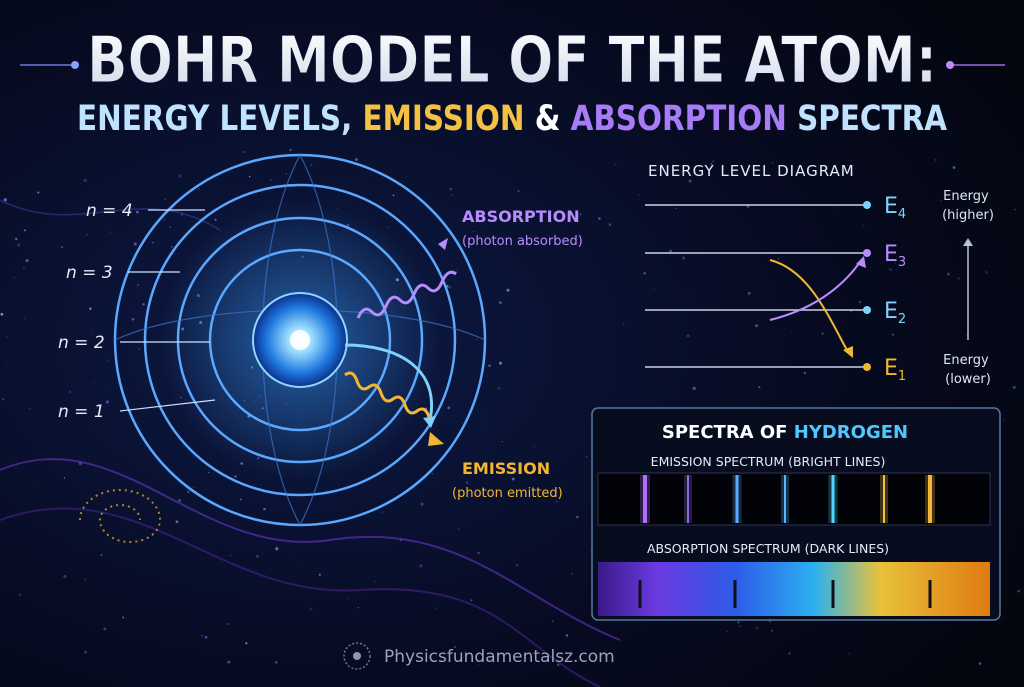 This screenshot has height=687, width=1024. I want to click on orbit-label: n = 2, so click(81, 343).